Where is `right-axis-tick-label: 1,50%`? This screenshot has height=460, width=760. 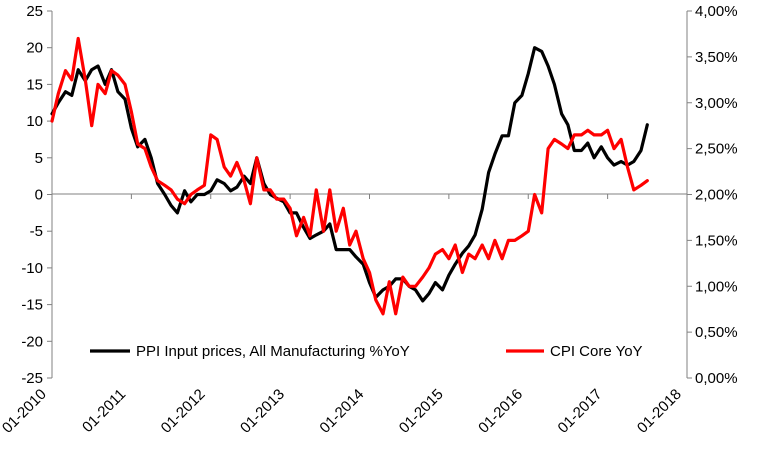
right-axis-tick-label: 1,50% is located at coordinates (716, 240).